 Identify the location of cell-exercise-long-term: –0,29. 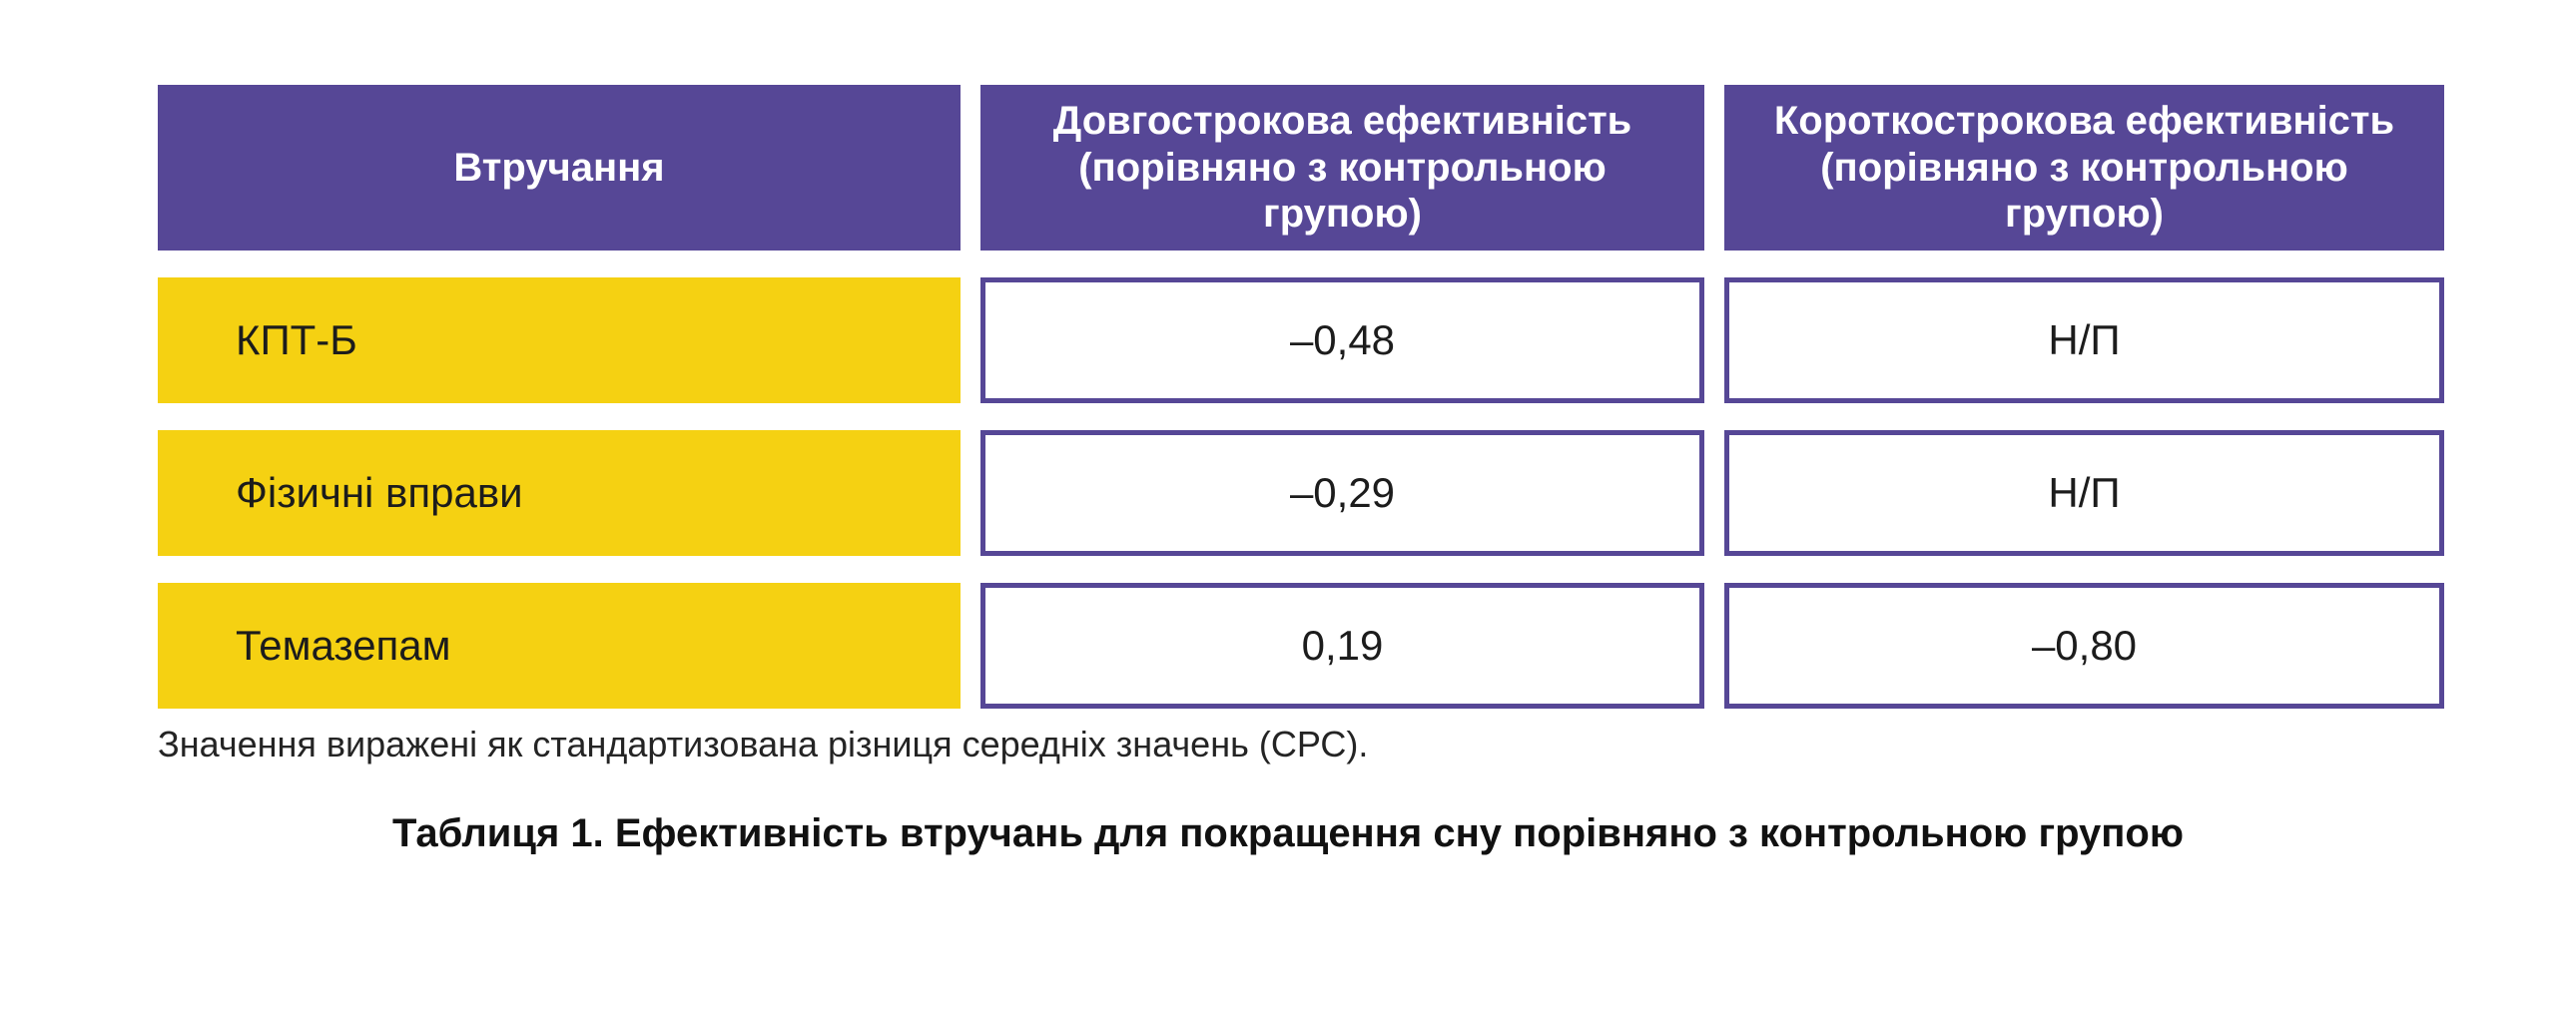
(1342, 493).